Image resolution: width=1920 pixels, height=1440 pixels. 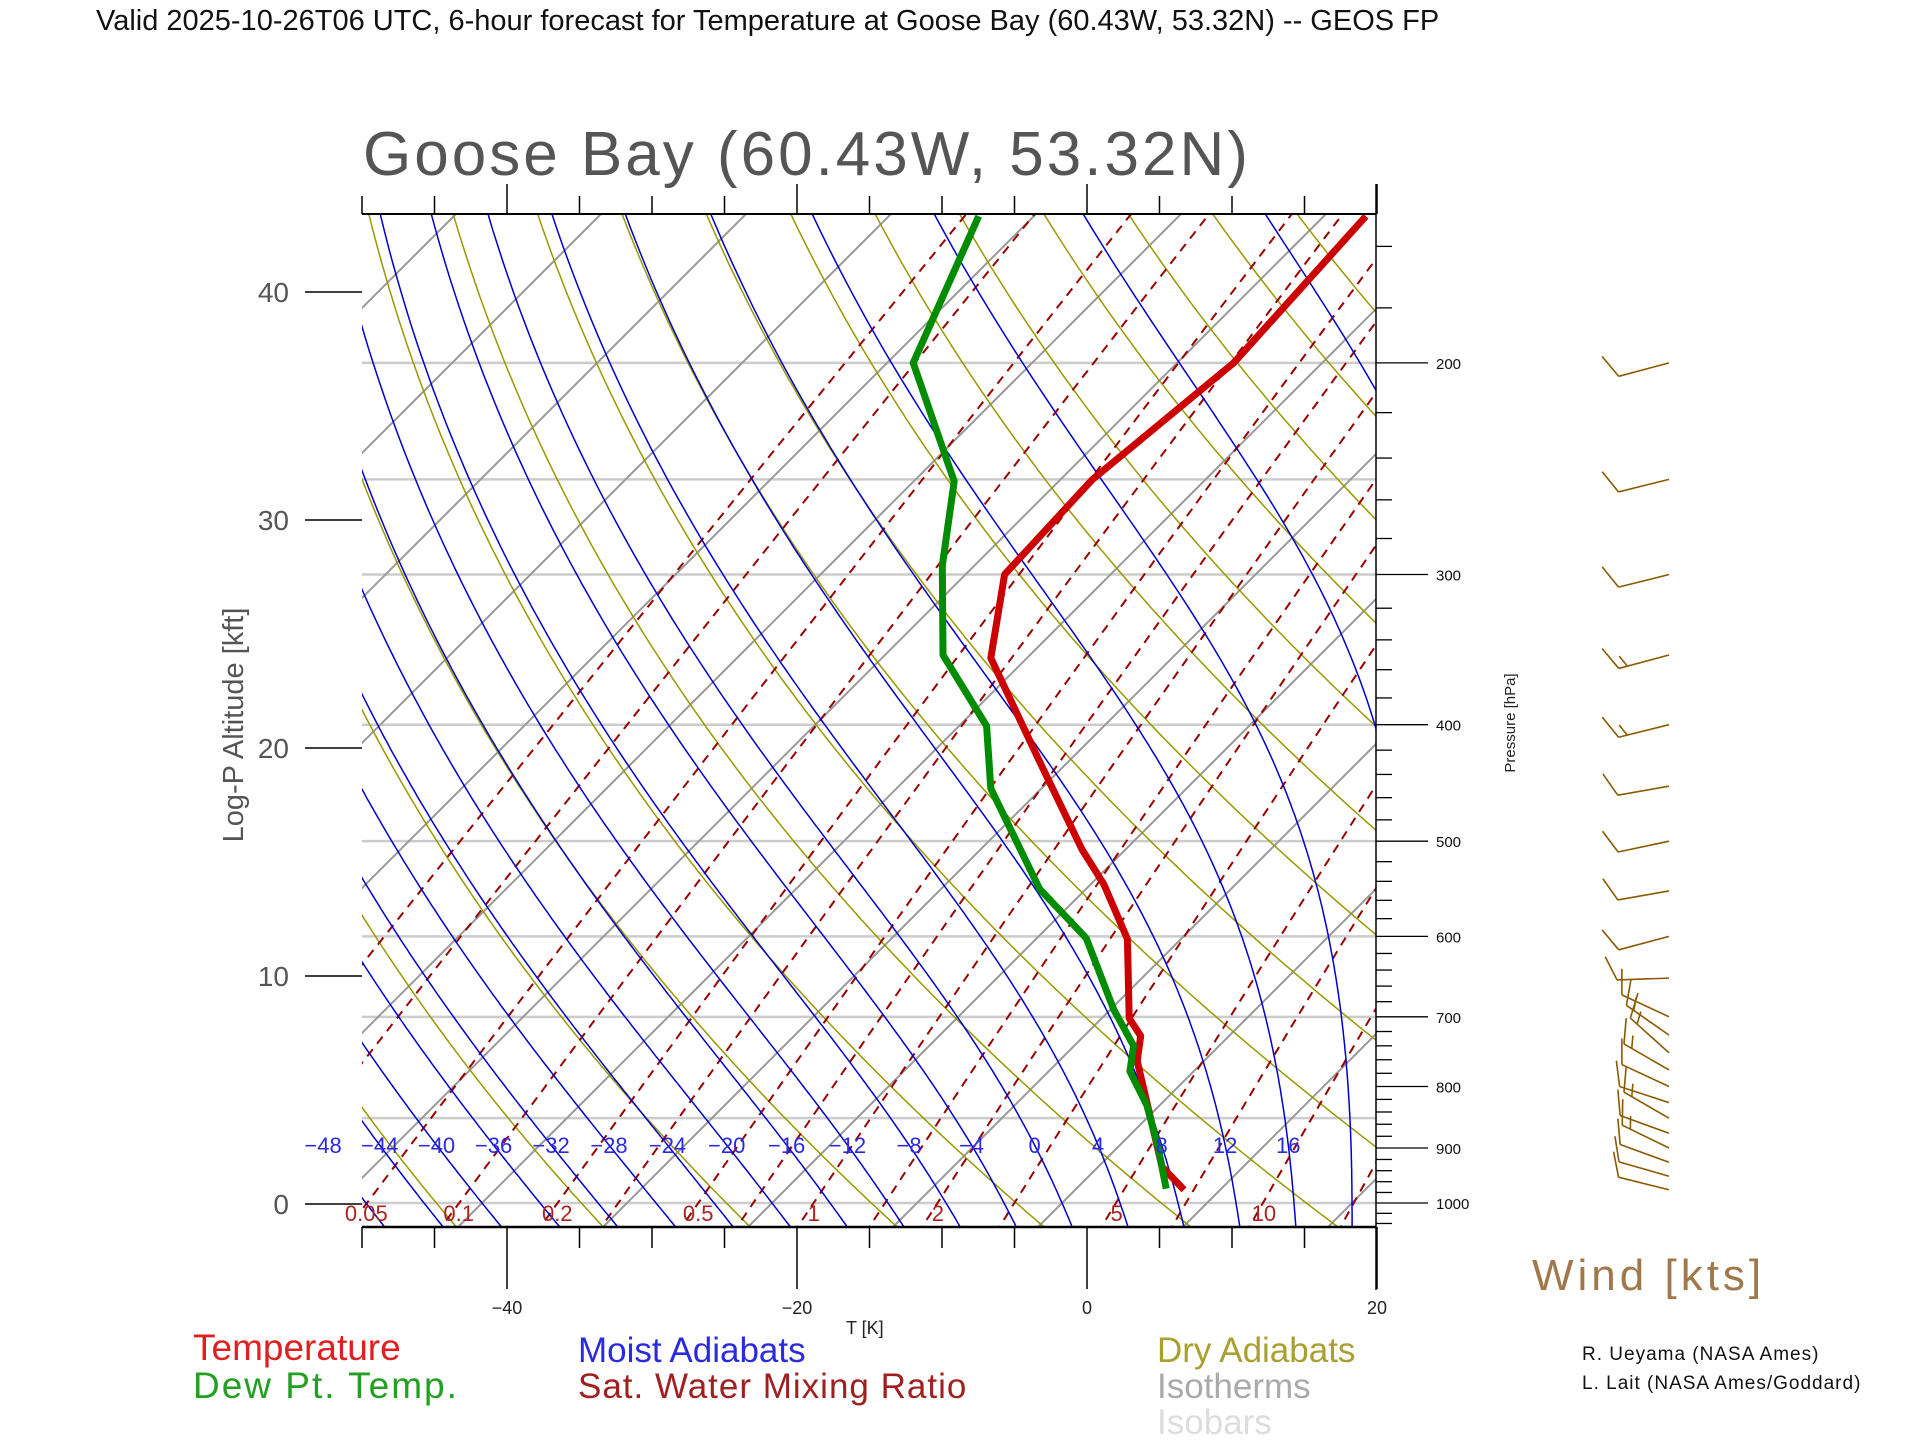 What do you see at coordinates (1161, 1145) in the screenshot?
I see `moist-adiabat-label: 8` at bounding box center [1161, 1145].